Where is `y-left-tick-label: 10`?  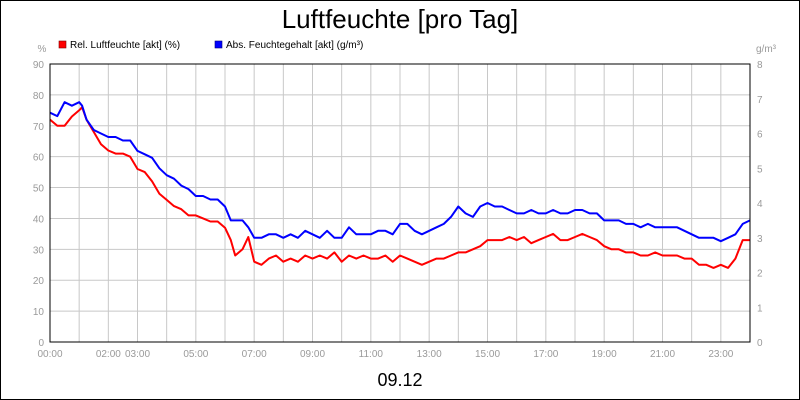
y-left-tick-label: 10 is located at coordinates (39, 312).